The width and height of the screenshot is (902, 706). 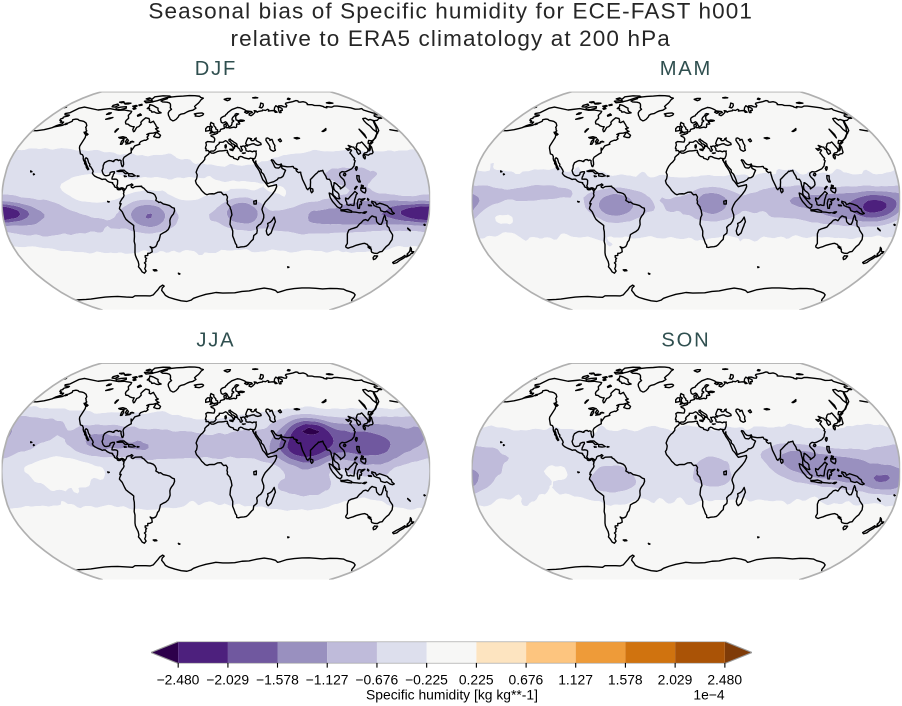 What do you see at coordinates (426, 679) in the screenshot?
I see `svg-text: −0.225` at bounding box center [426, 679].